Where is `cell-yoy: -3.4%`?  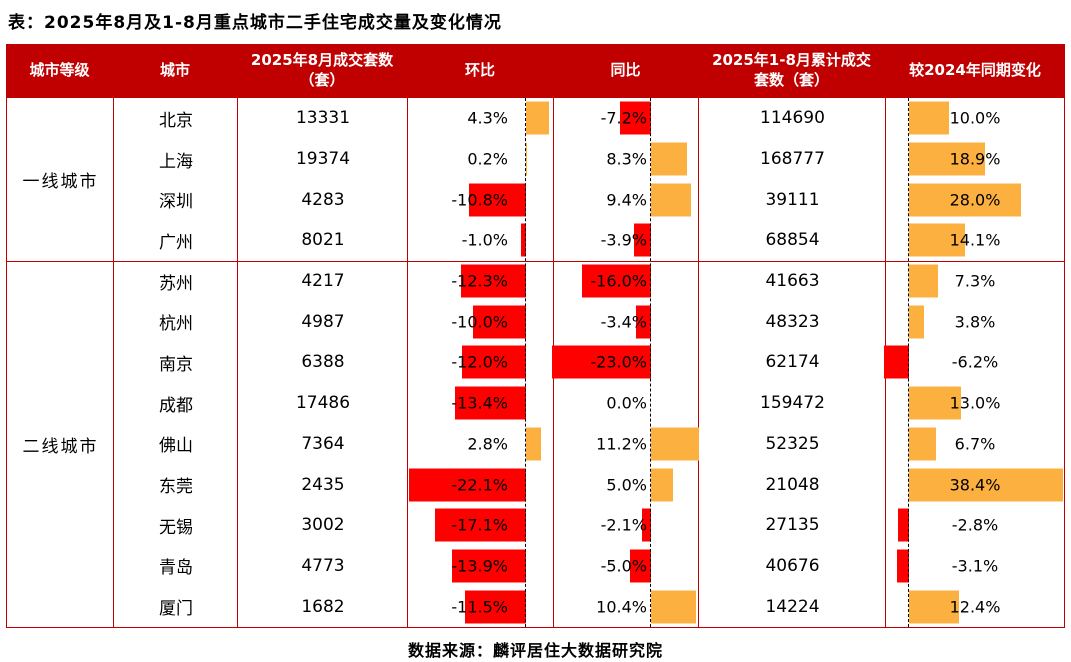 cell-yoy: -3.4% is located at coordinates (626, 321).